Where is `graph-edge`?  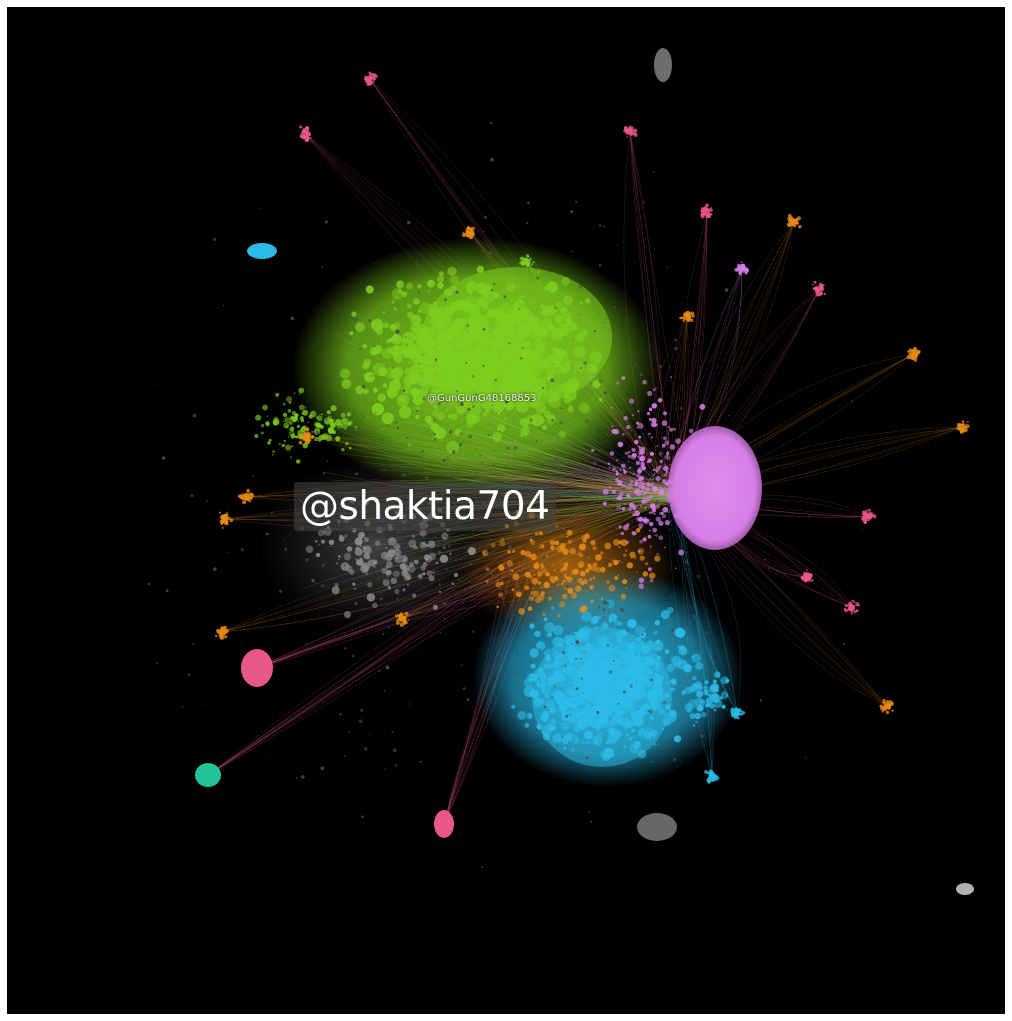
graph-edge is located at coordinates (659, 307).